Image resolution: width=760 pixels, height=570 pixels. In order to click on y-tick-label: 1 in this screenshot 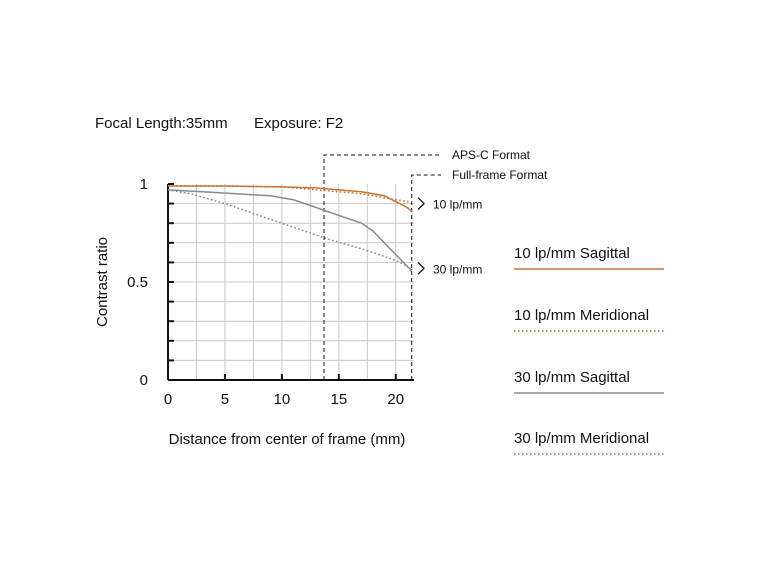, I will do `click(144, 184)`.